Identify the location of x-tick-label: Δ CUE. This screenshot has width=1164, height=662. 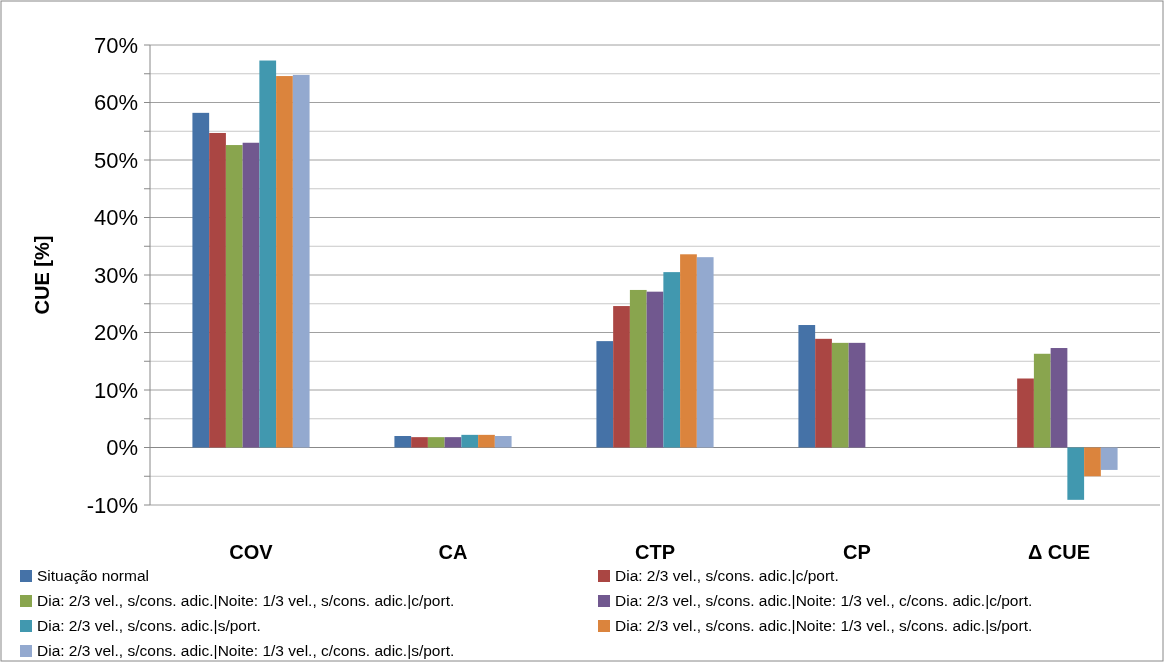
(1059, 552).